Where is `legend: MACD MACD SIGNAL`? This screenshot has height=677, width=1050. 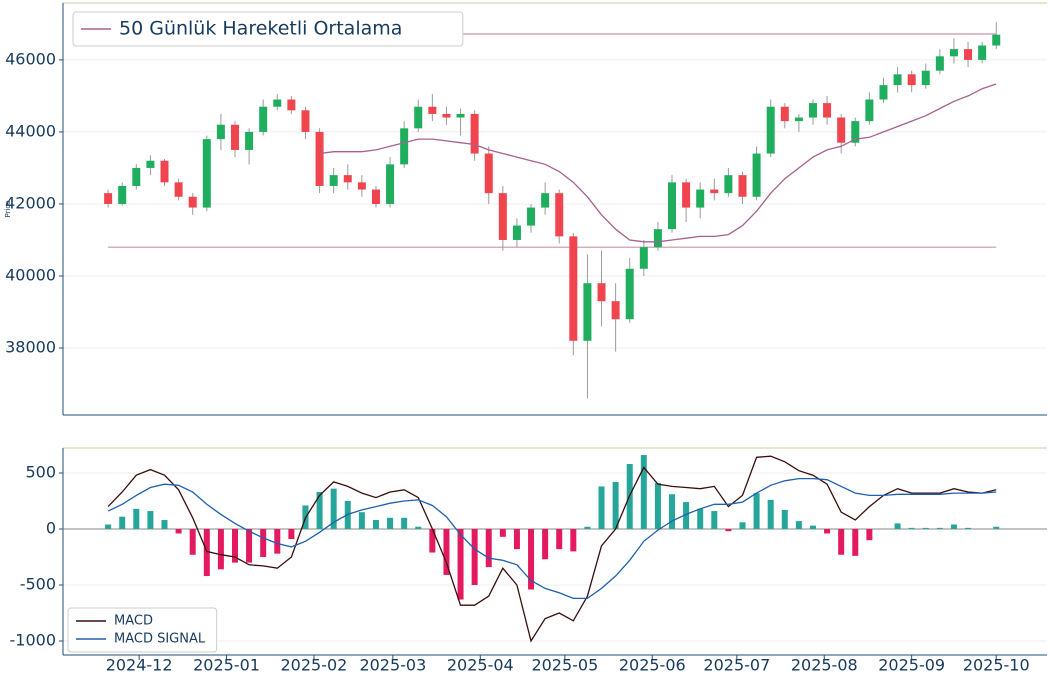
legend: MACD MACD SIGNAL is located at coordinates (142, 630).